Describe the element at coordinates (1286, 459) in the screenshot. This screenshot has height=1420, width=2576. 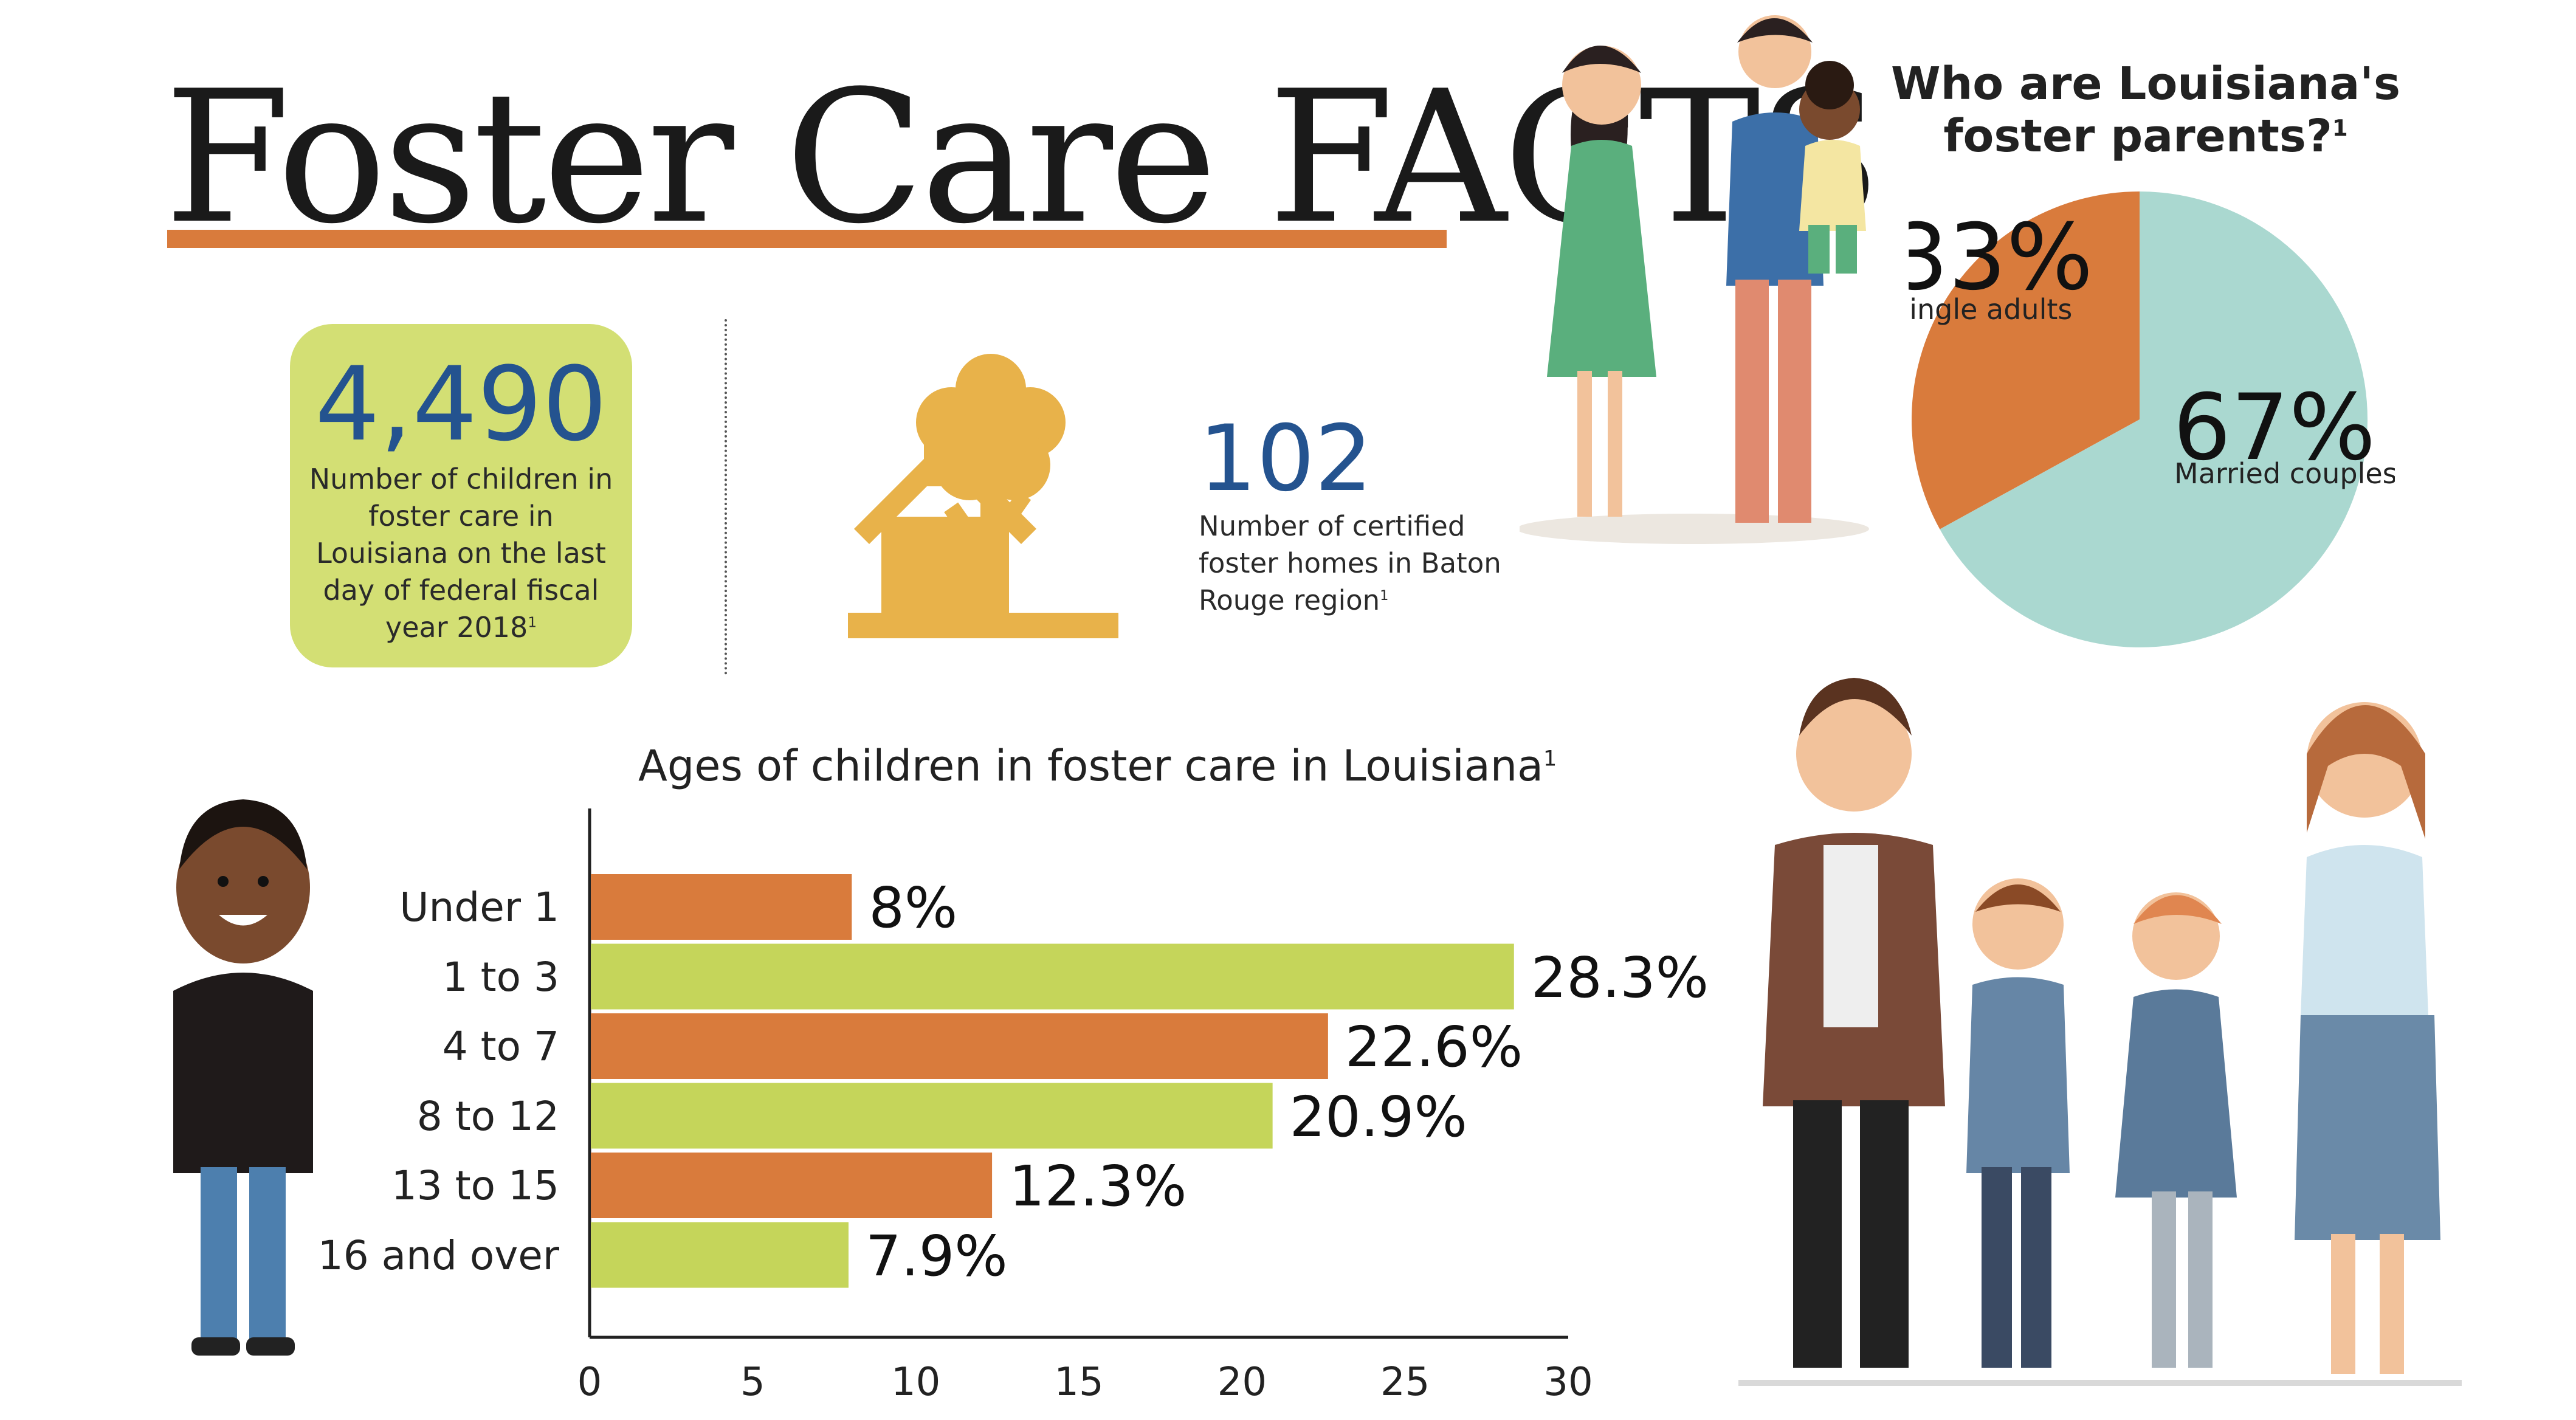
I see `foster-homes-number: 102` at that location.